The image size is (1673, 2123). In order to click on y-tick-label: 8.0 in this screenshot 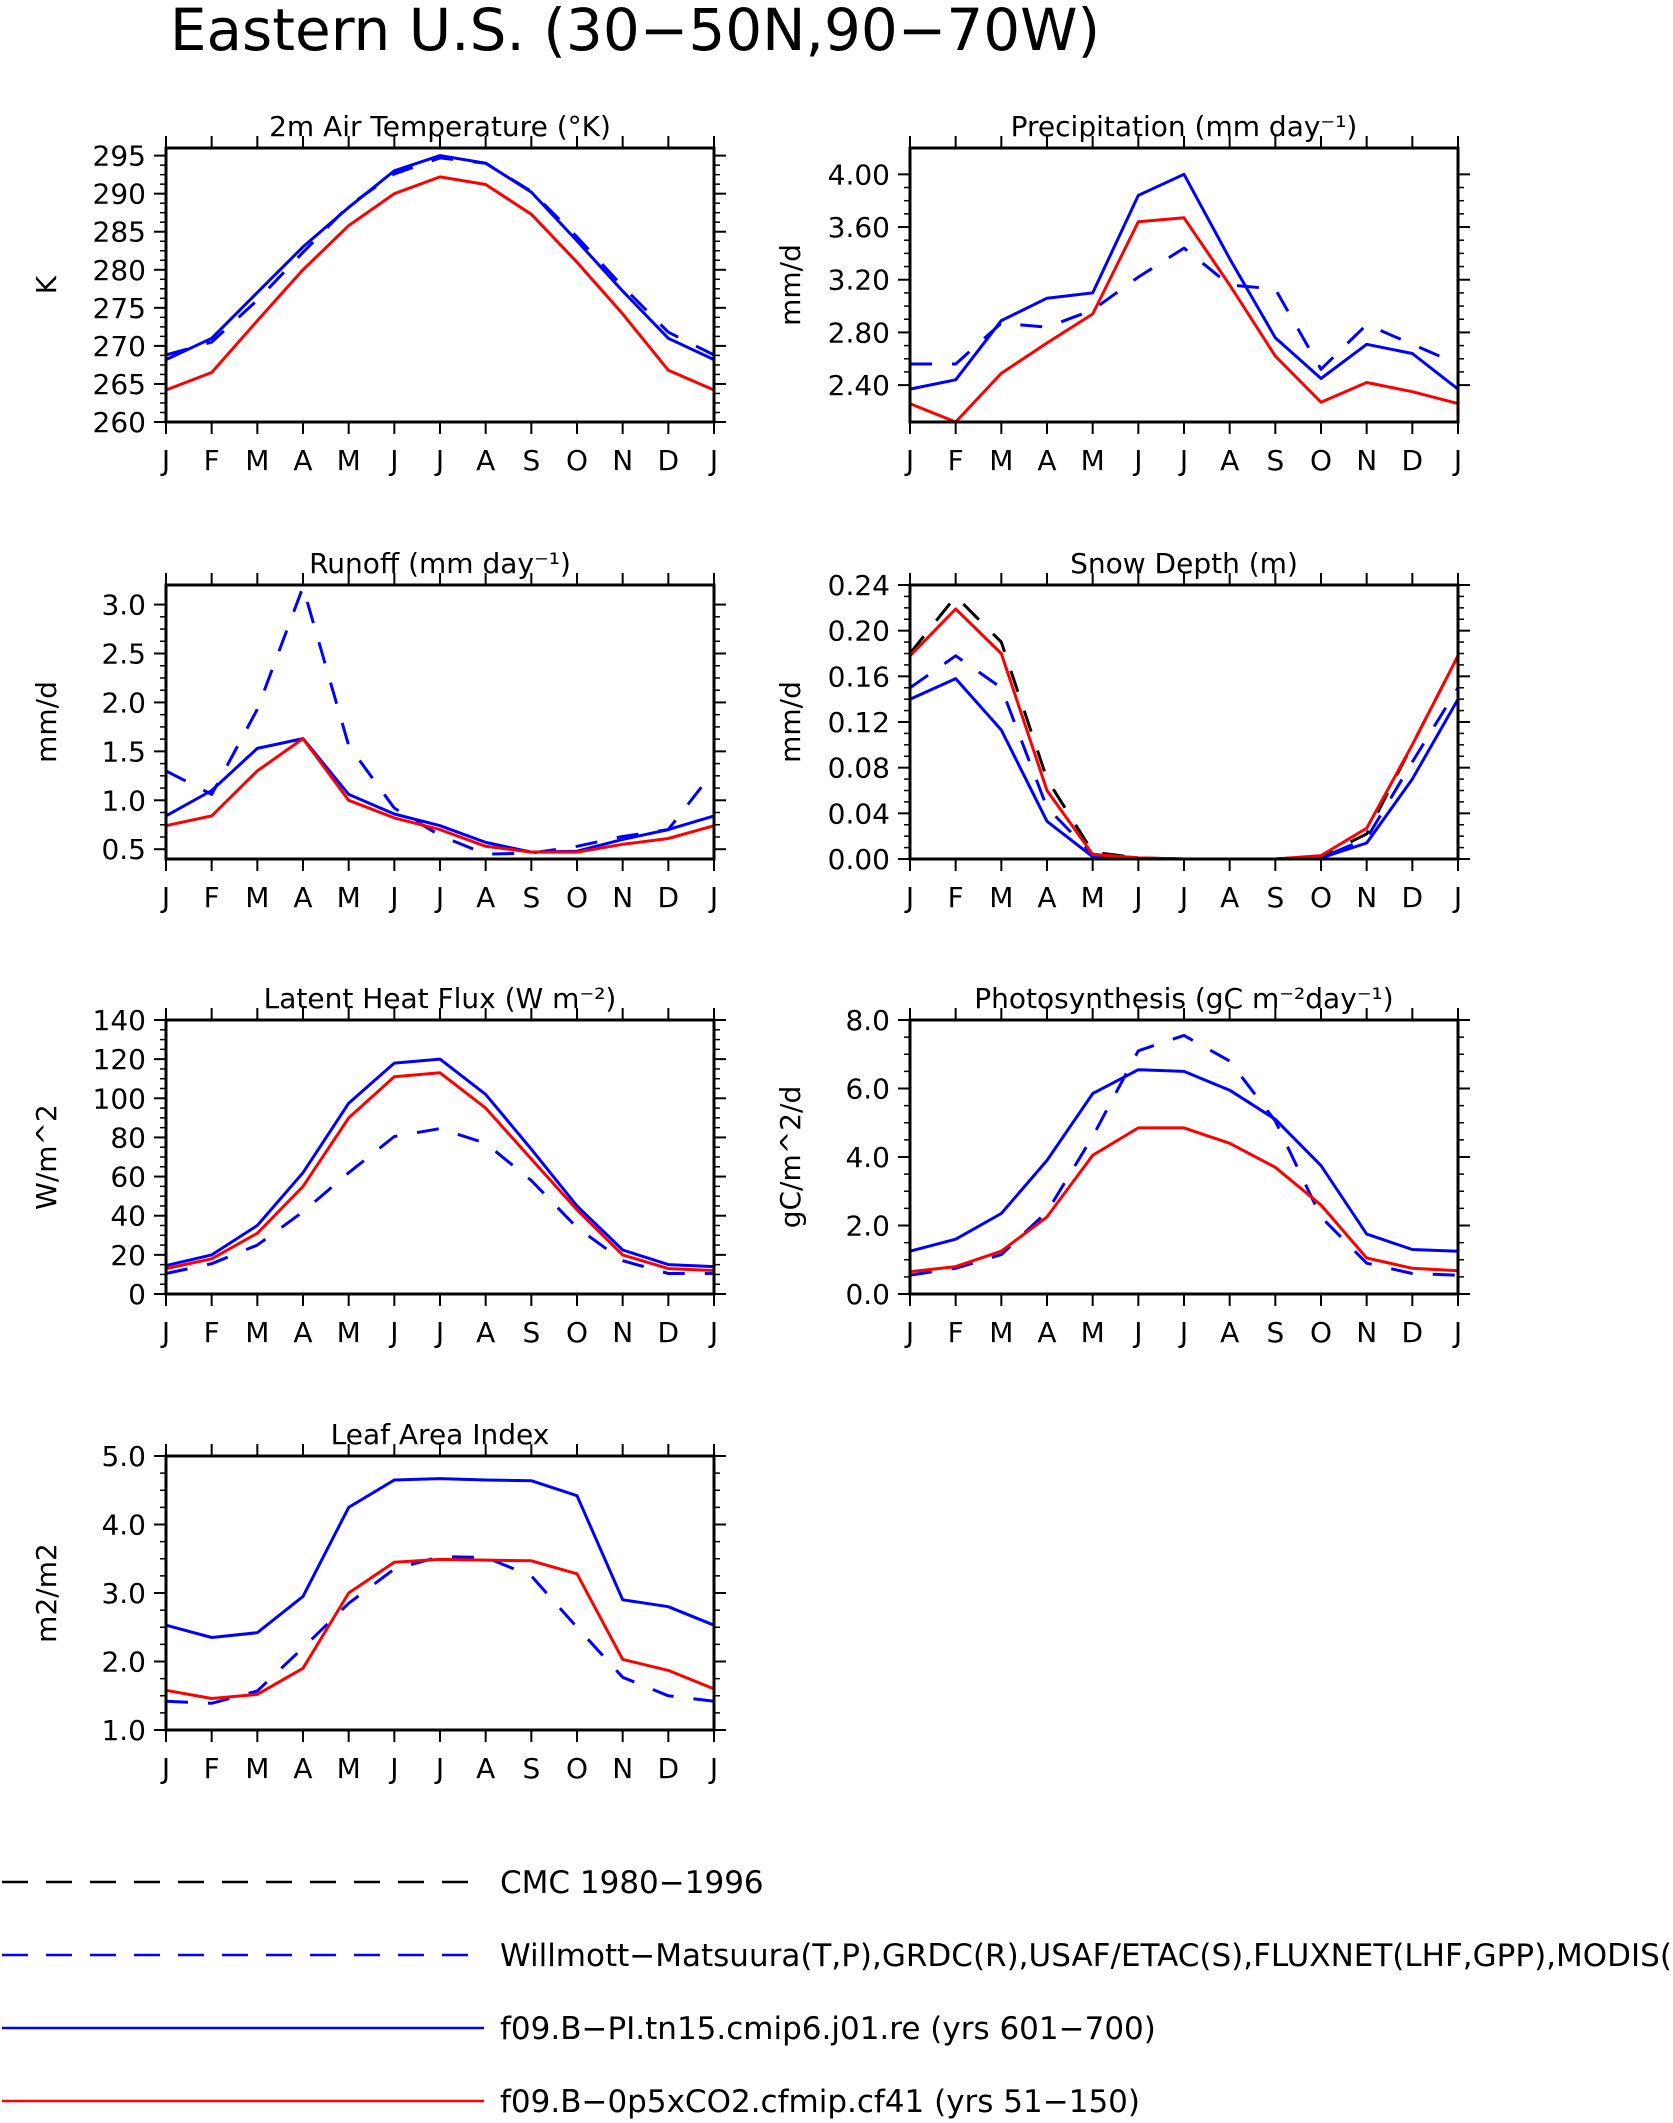, I will do `click(867, 1020)`.